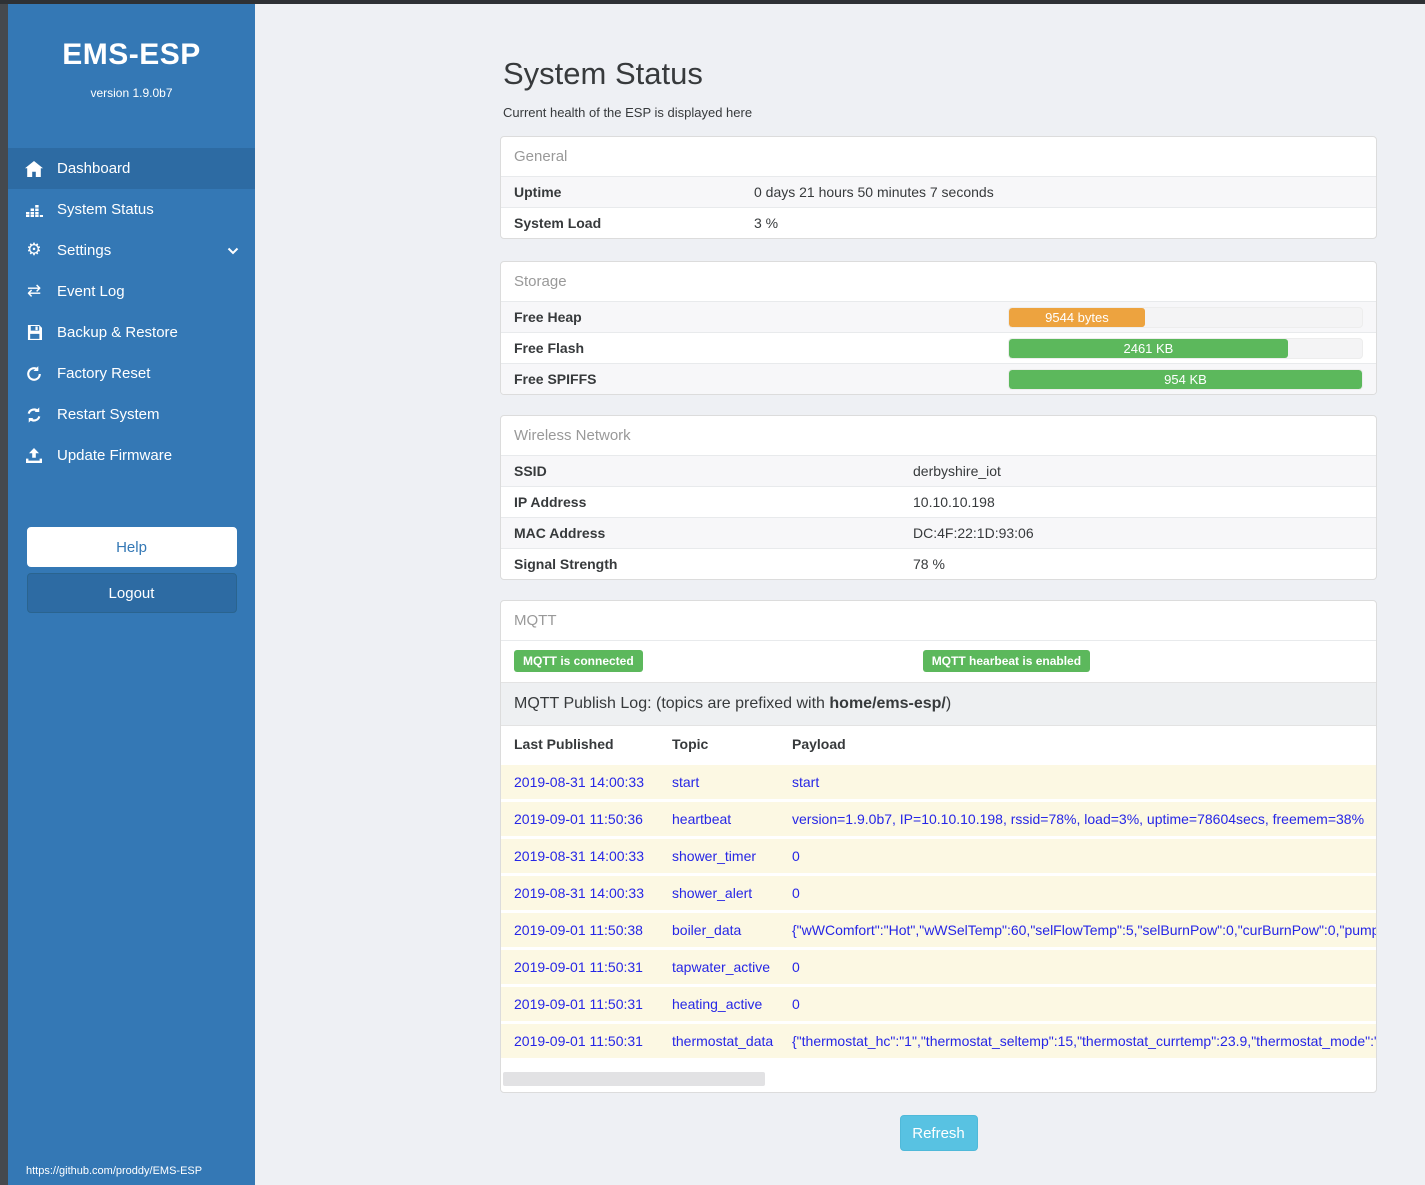 This screenshot has height=1185, width=1425. Describe the element at coordinates (131, 291) in the screenshot. I see `sidebar-item-event-log: ⇄ Event Log` at that location.